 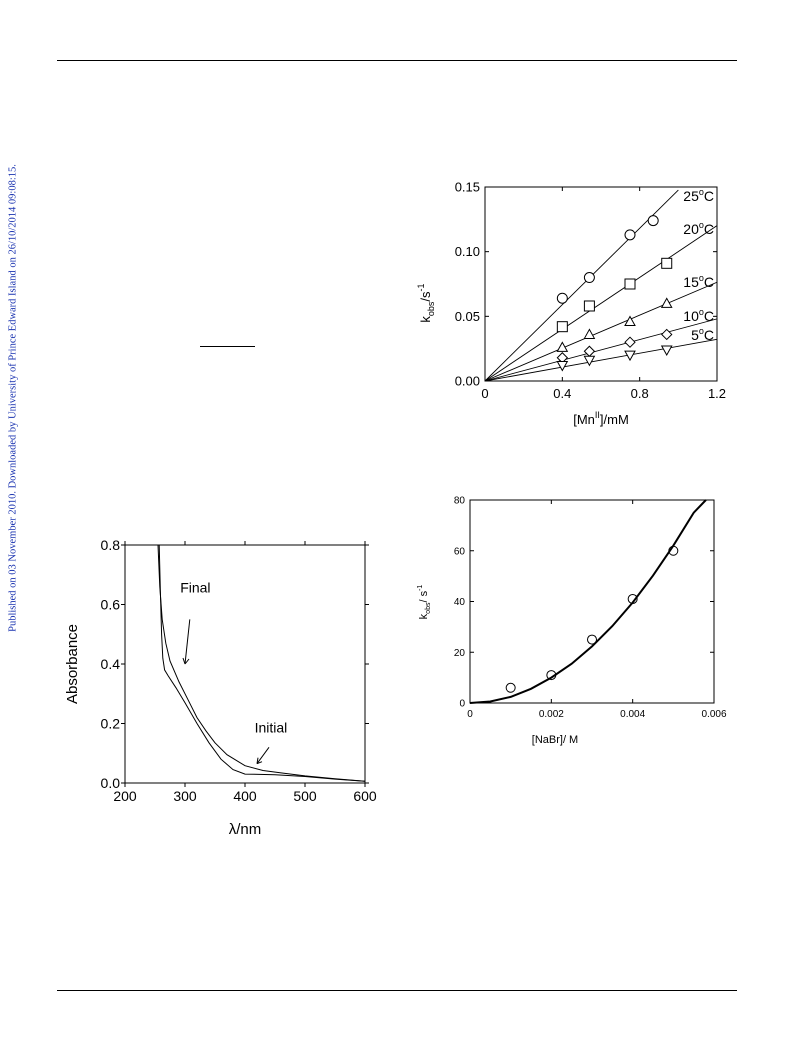 I want to click on x-tick-label: 0.006, so click(x=713, y=714).